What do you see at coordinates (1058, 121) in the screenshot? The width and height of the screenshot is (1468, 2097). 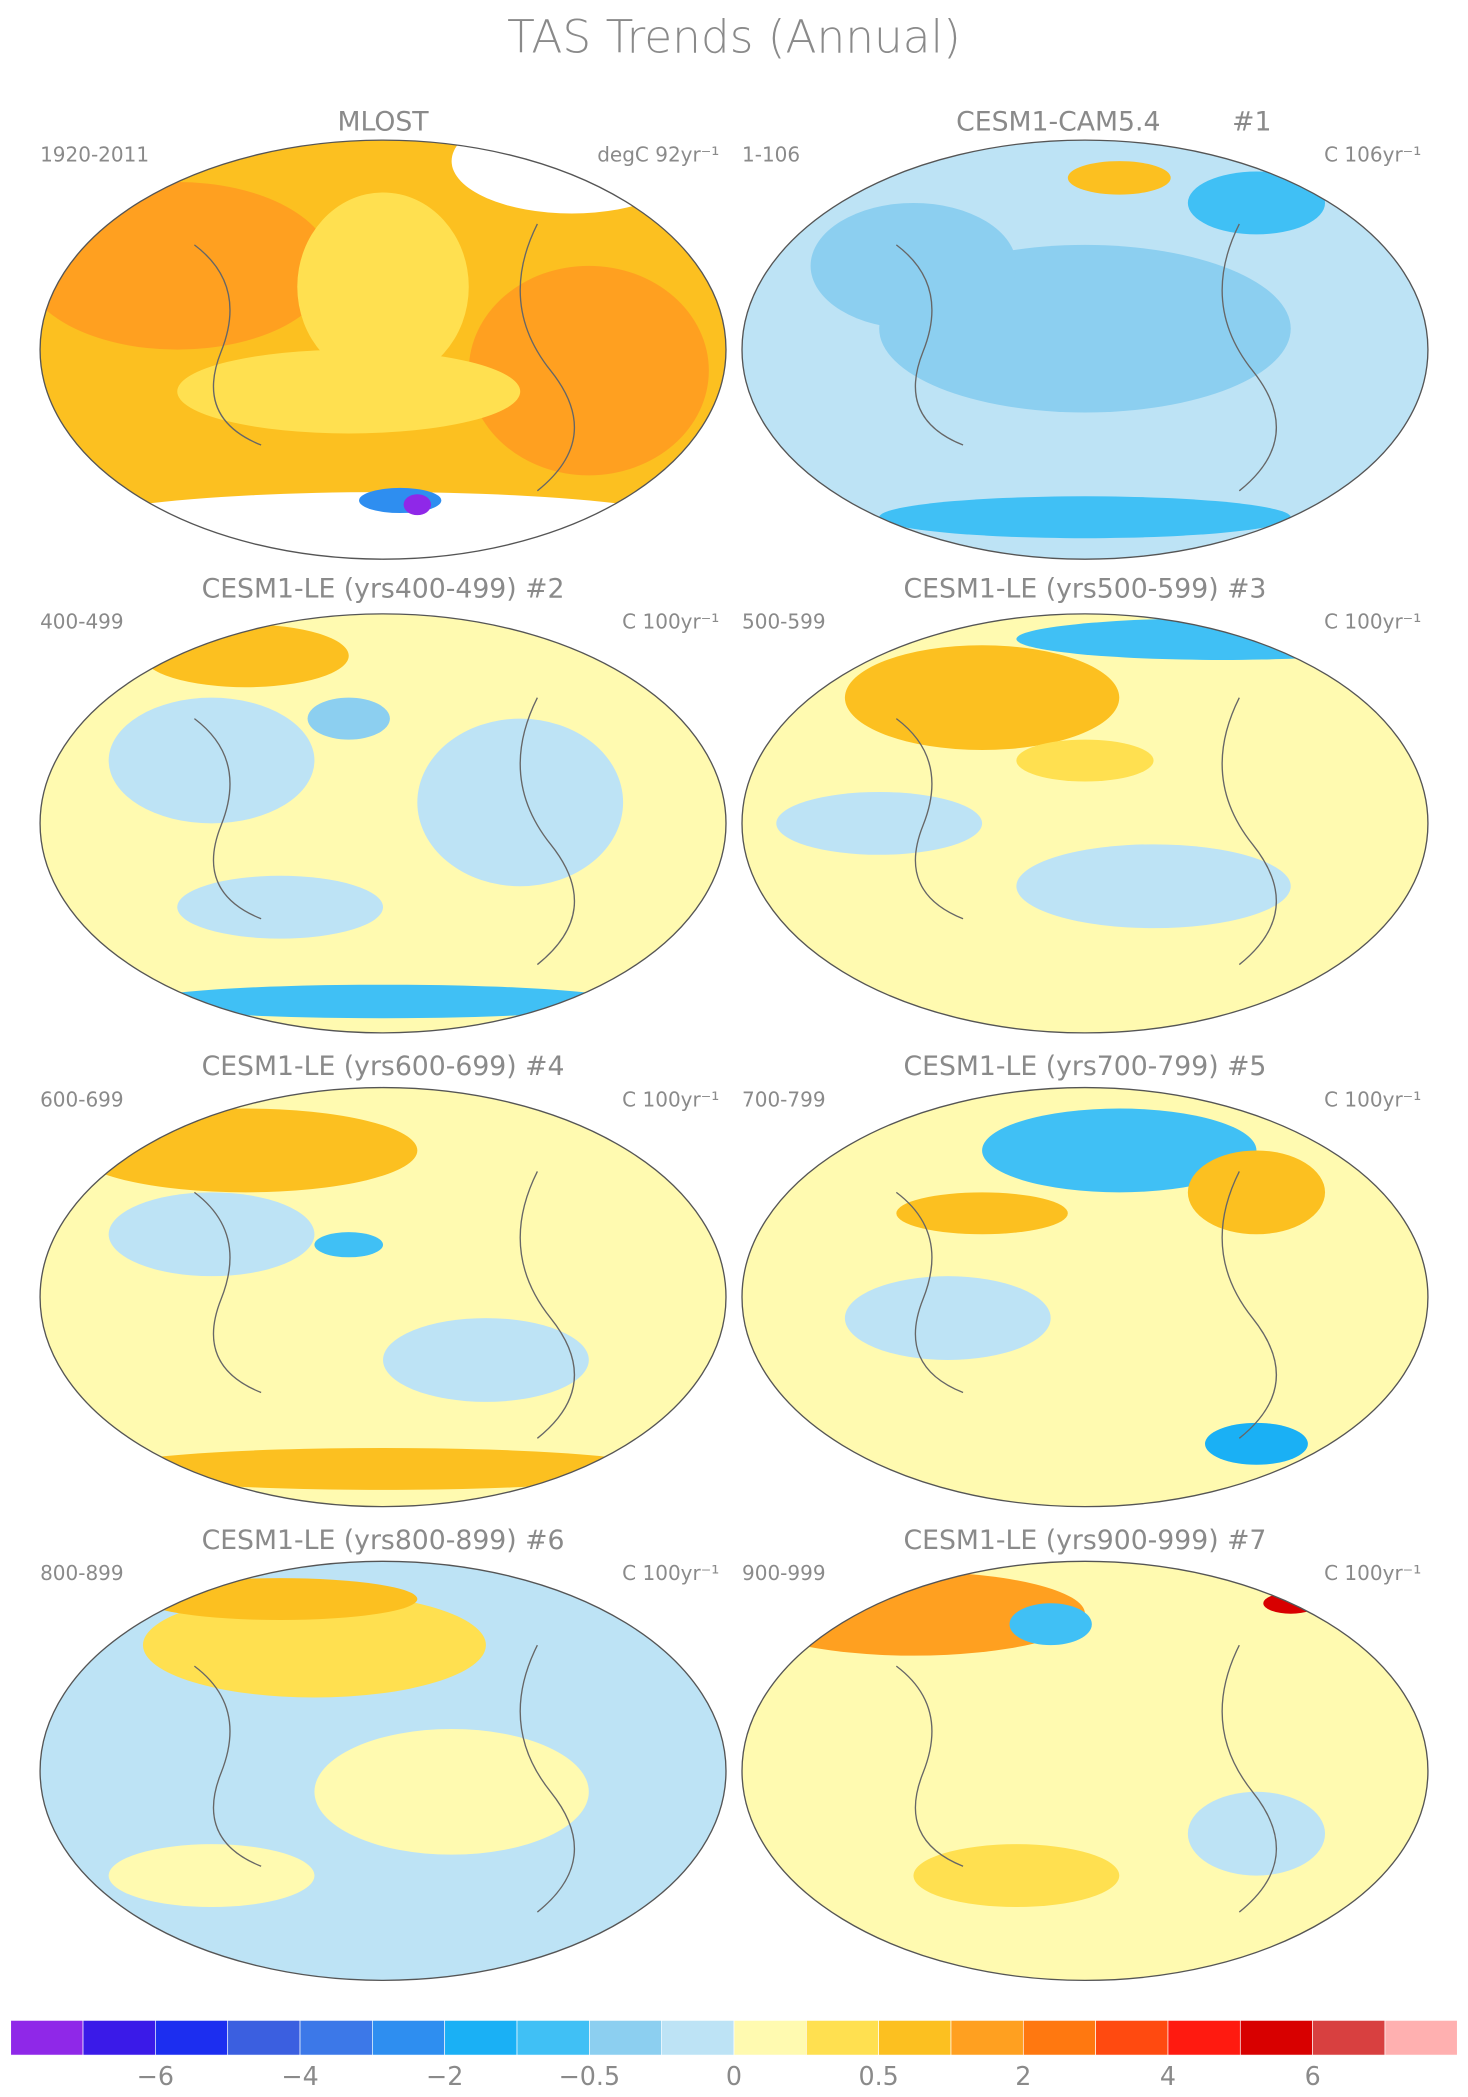 I see `panel-title: CESM1-CAM5.4` at bounding box center [1058, 121].